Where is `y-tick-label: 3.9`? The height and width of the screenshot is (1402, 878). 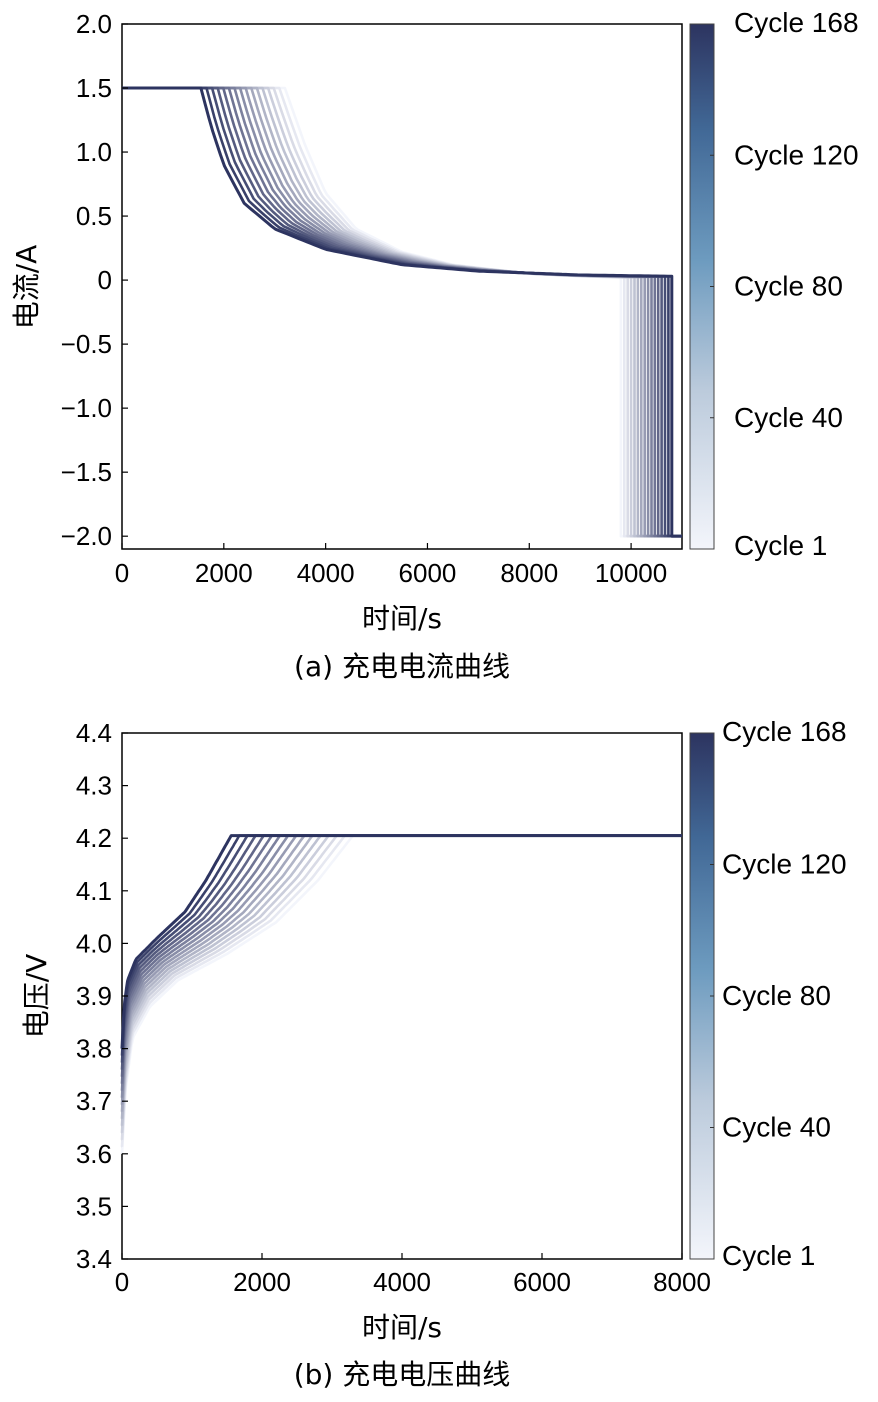 y-tick-label: 3.9 is located at coordinates (94, 996).